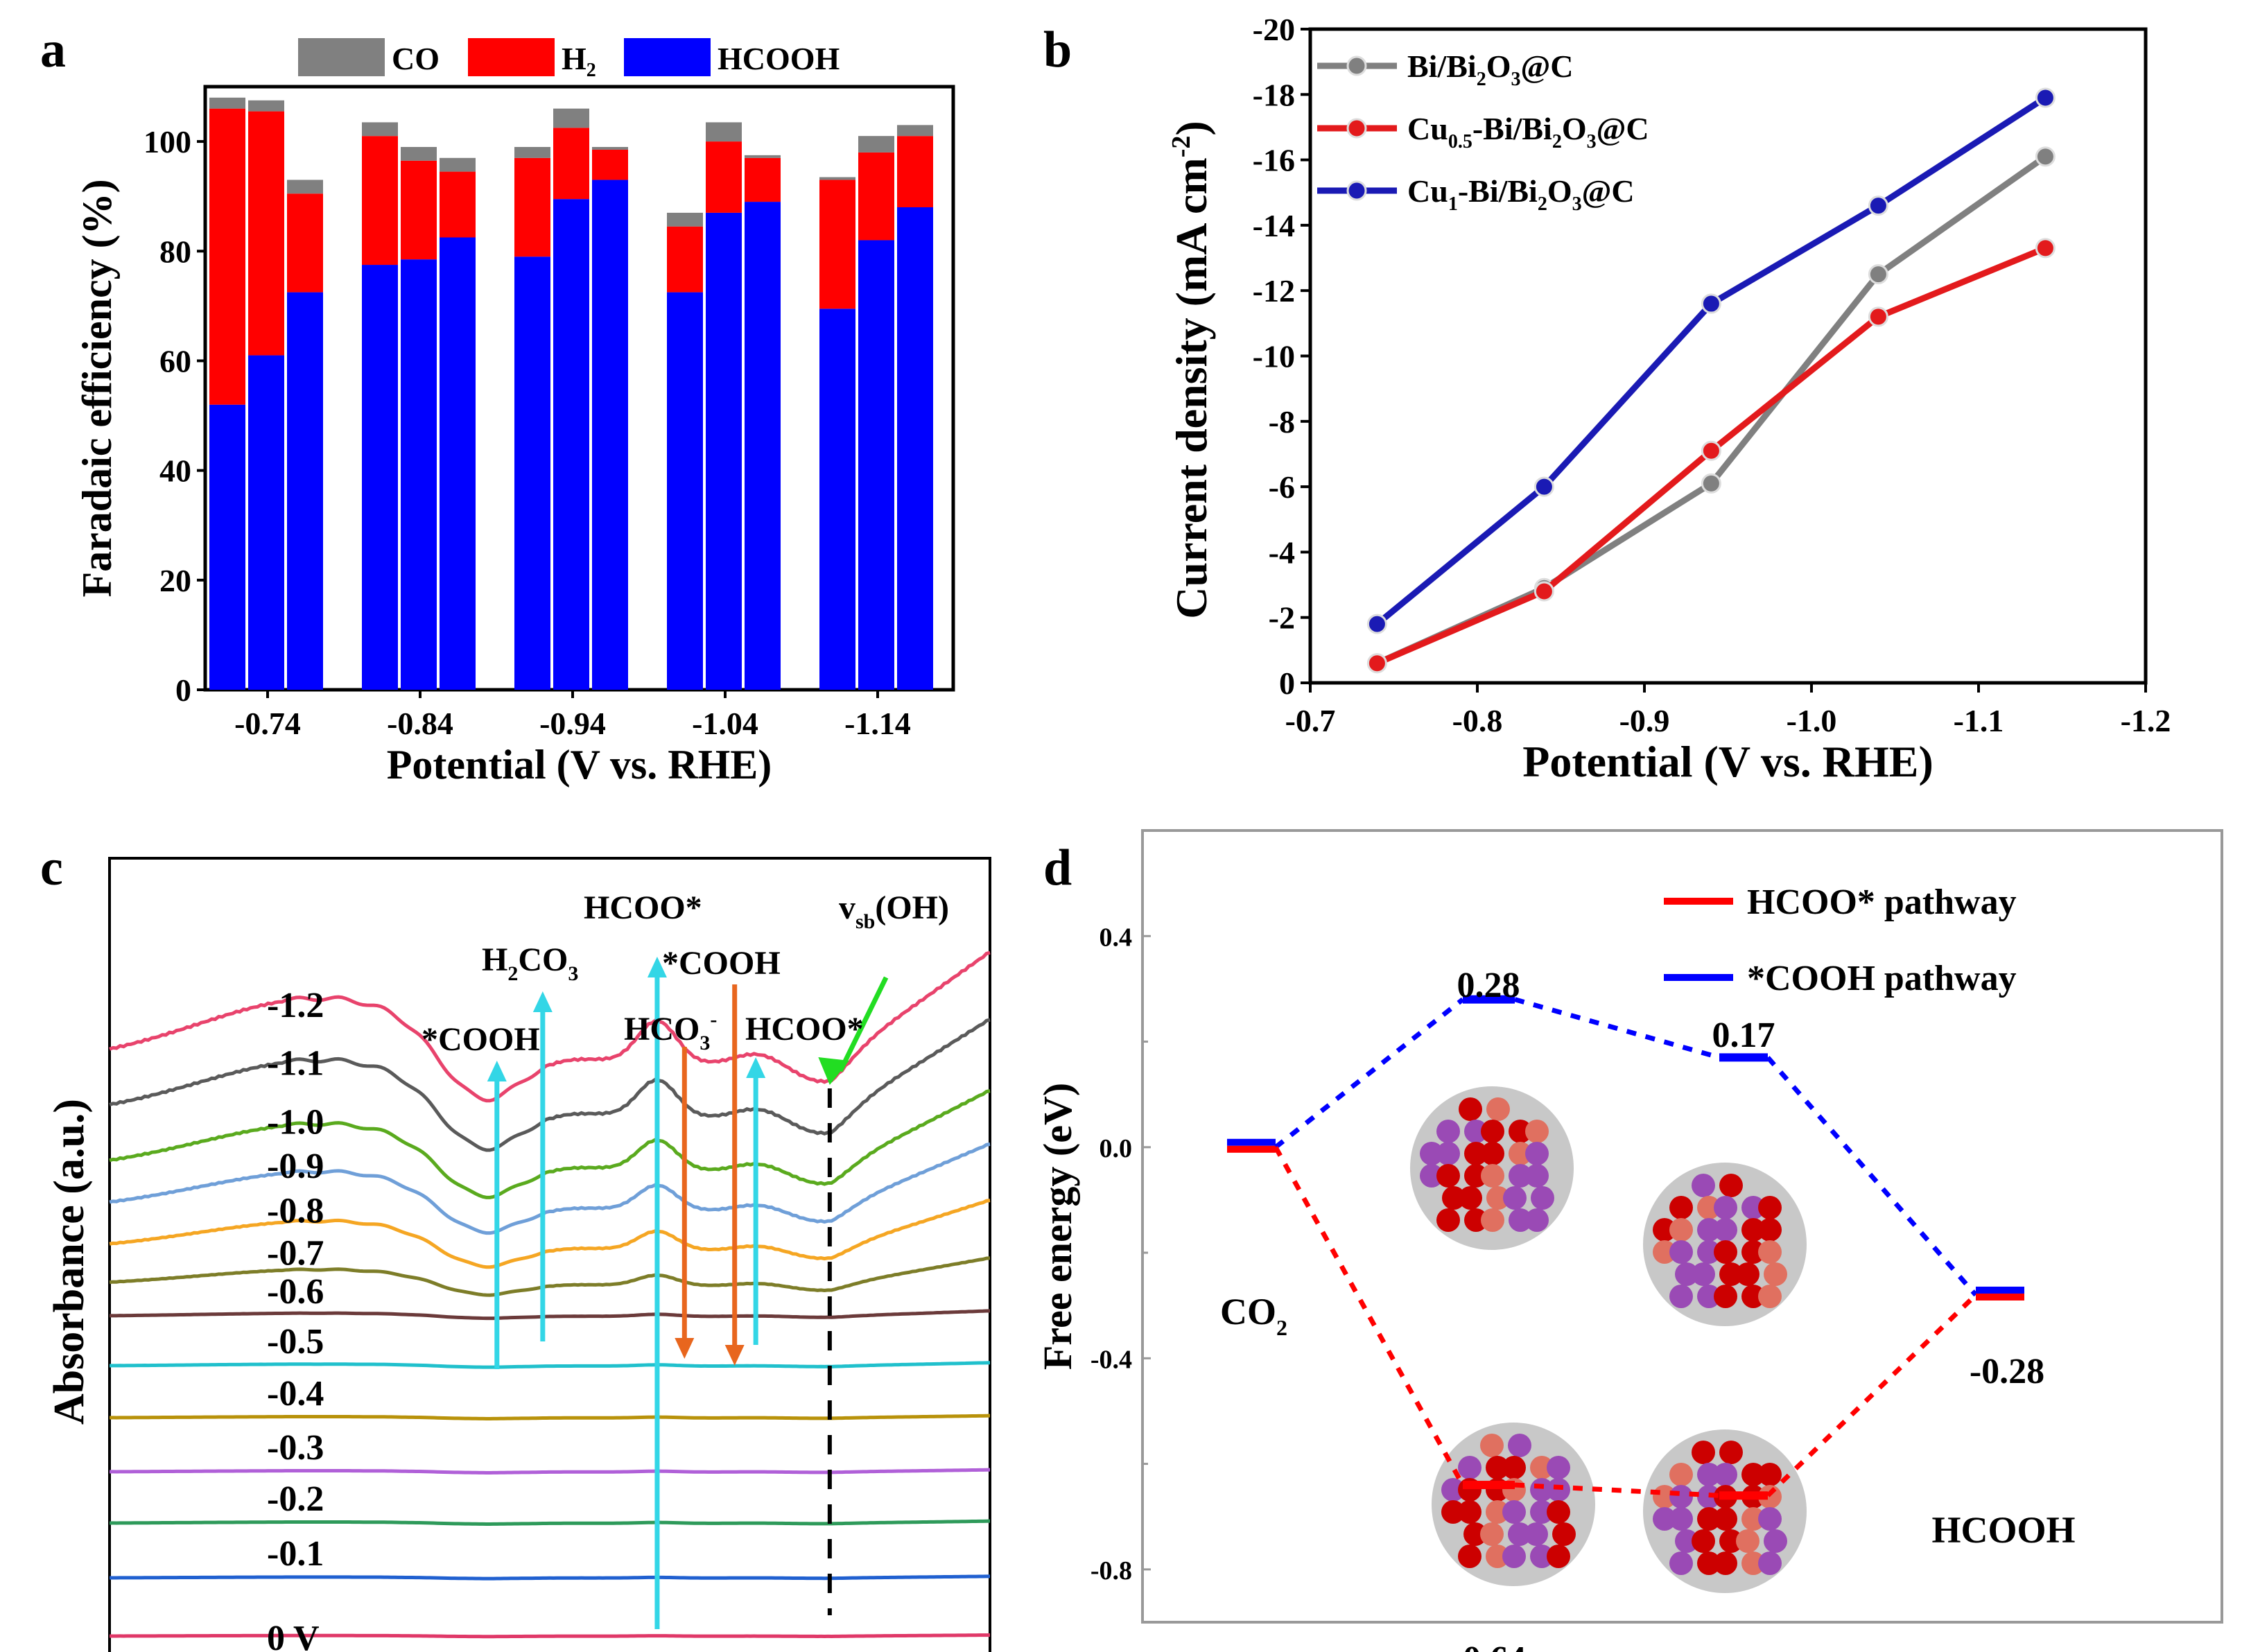  I want to click on x-axis-label: Potential (V vs. RHE), so click(579, 765).